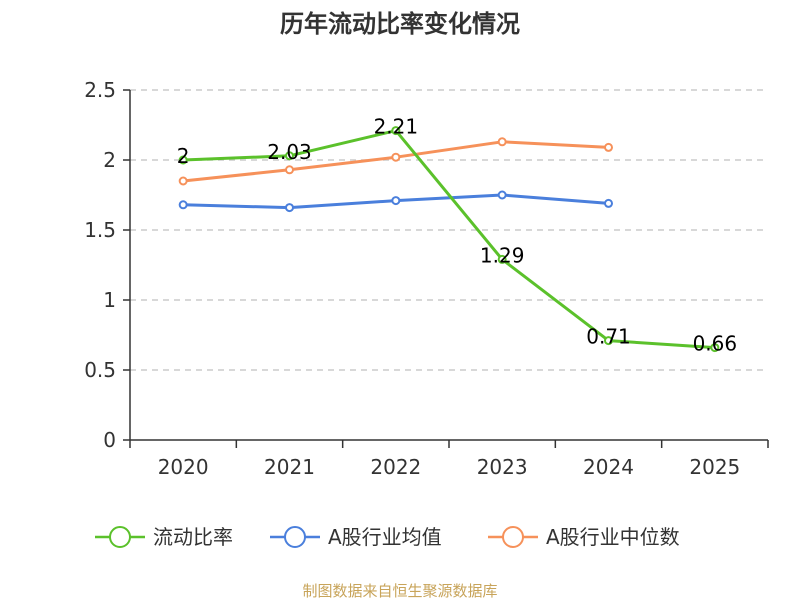 The height and width of the screenshot is (600, 800). I want to click on legend-label: 流动比率, so click(193, 537).